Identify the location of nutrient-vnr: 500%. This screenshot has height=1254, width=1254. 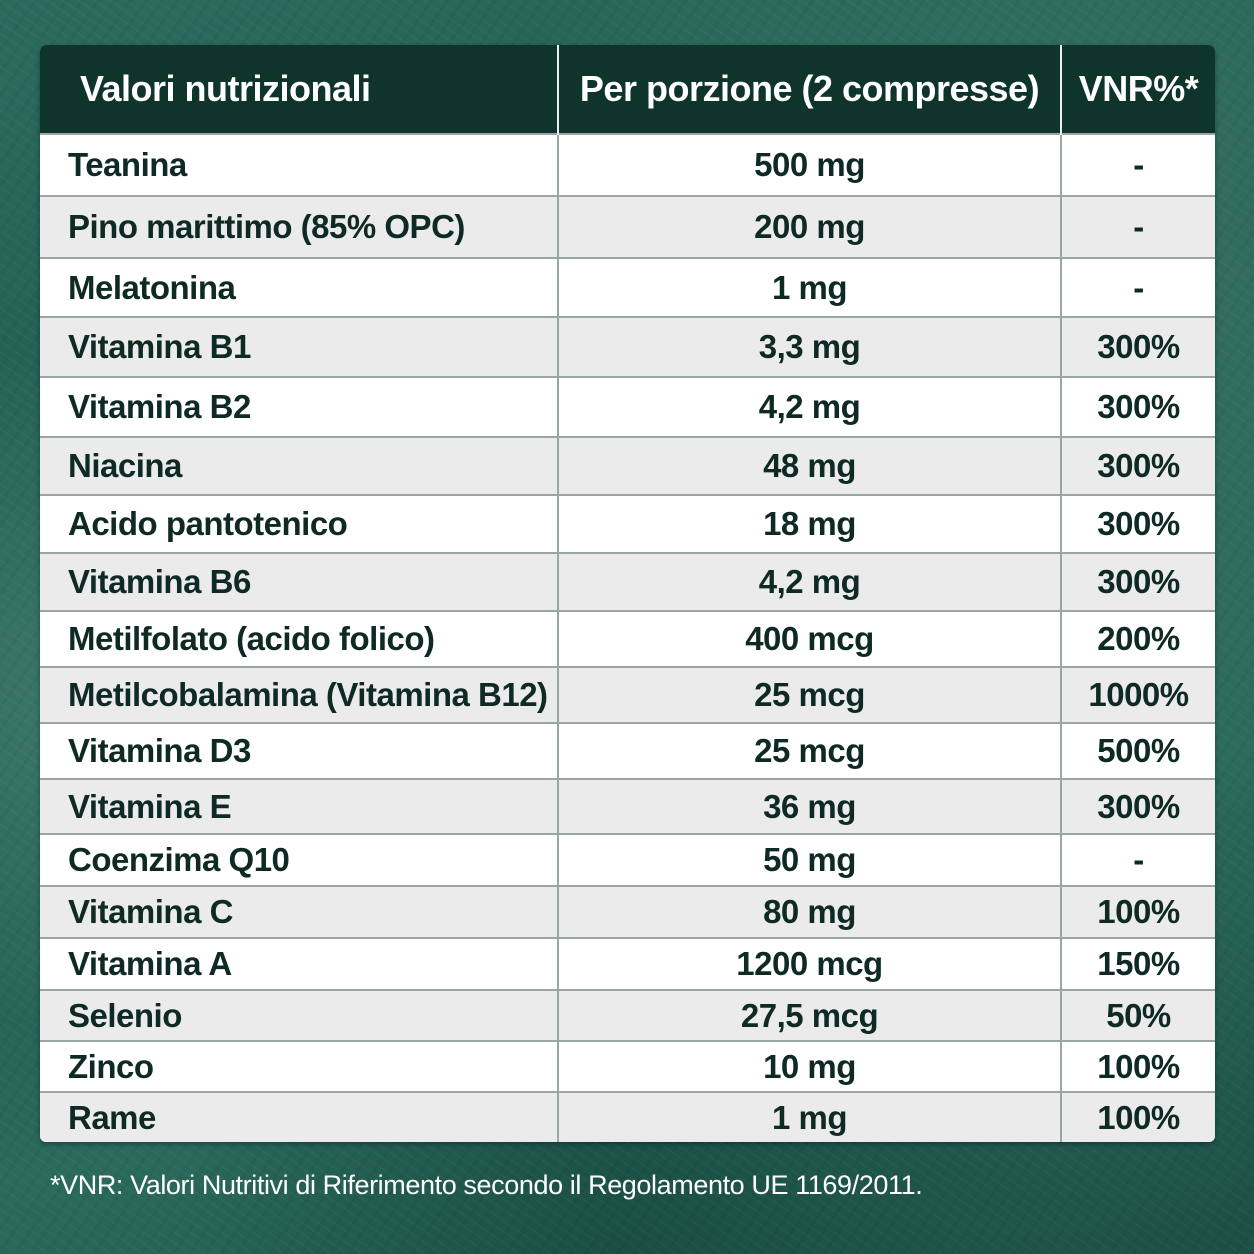
(1138, 750).